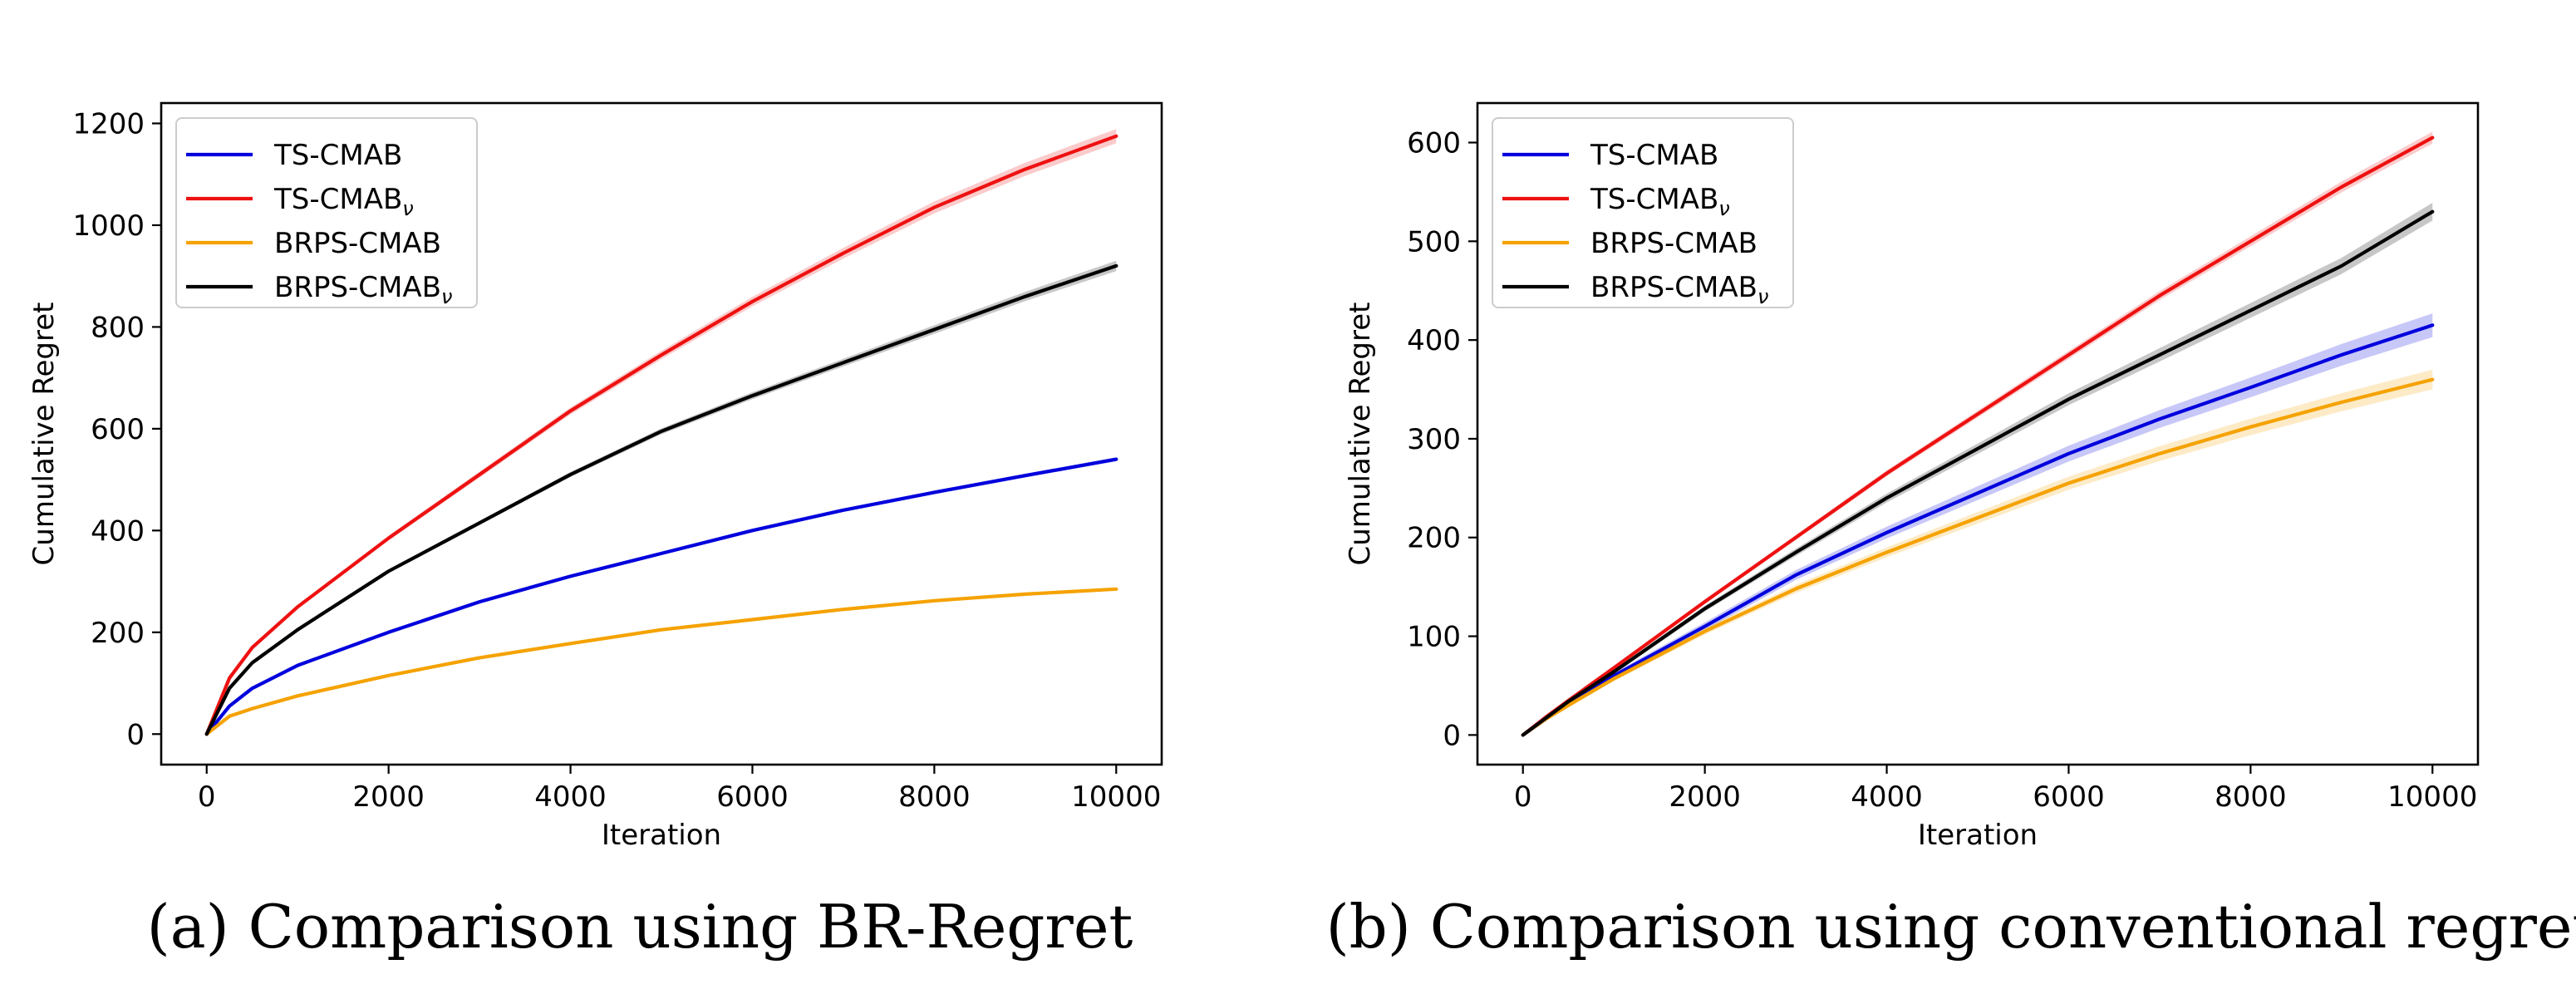 This screenshot has width=2576, height=994. What do you see at coordinates (109, 124) in the screenshot?
I see `y-tick-label: 1200` at bounding box center [109, 124].